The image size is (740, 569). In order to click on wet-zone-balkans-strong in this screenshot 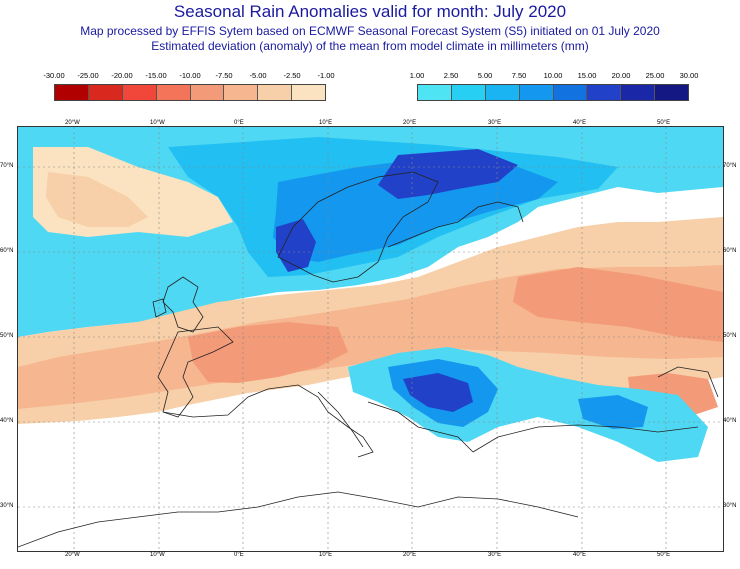, I will do `click(438, 392)`.